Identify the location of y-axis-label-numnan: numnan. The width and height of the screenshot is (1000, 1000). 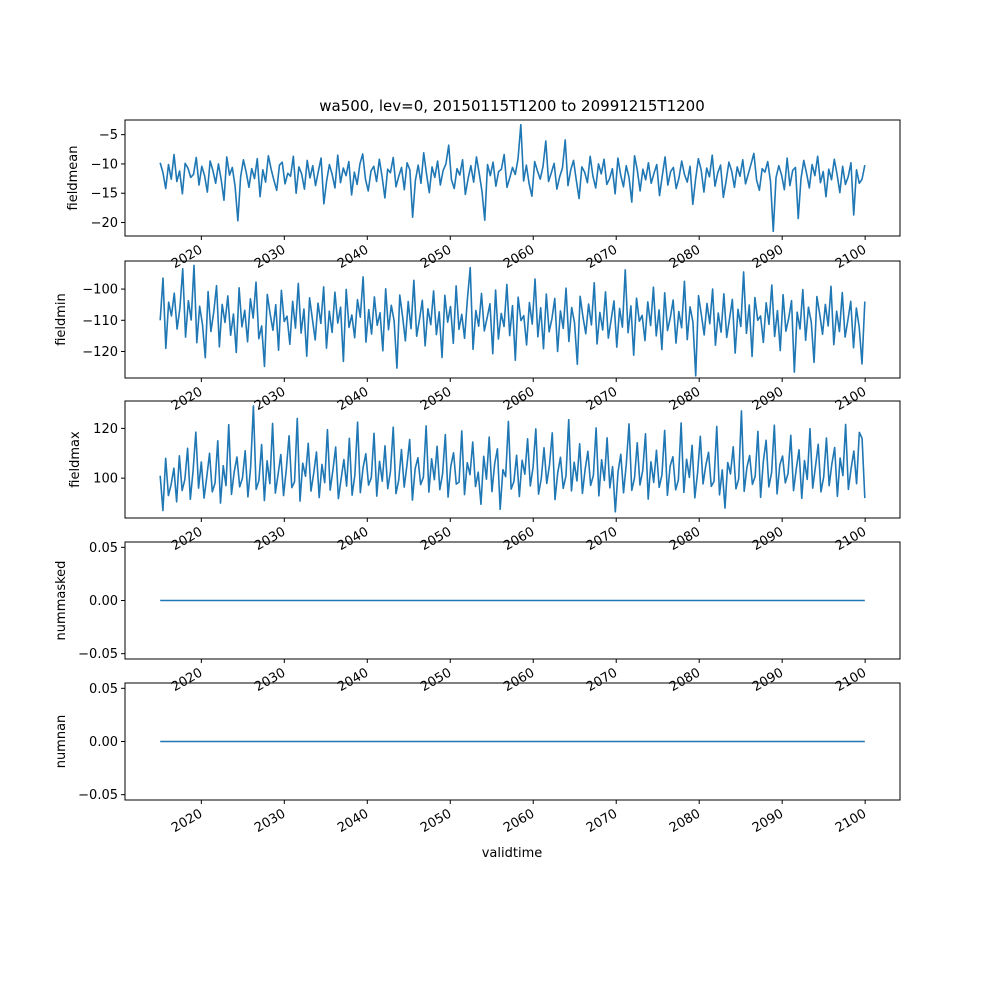
(61, 742).